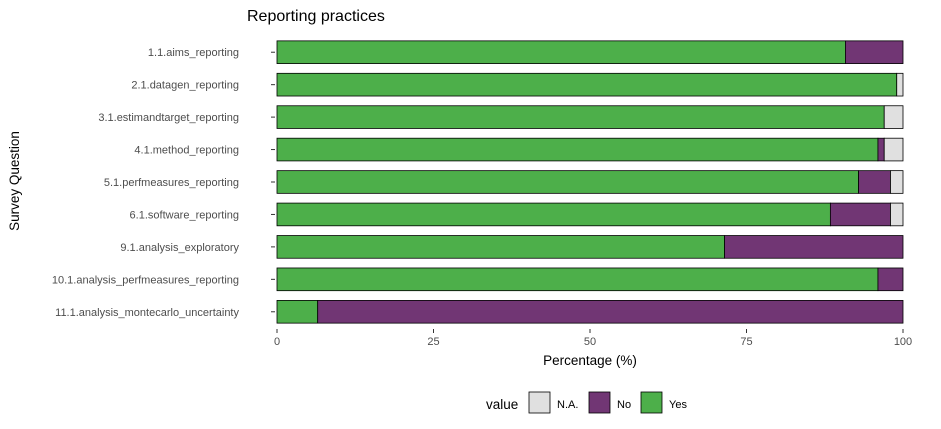 This screenshot has height=429, width=941. I want to click on y-tick-label: 4.1.method_reporting, so click(186, 151).